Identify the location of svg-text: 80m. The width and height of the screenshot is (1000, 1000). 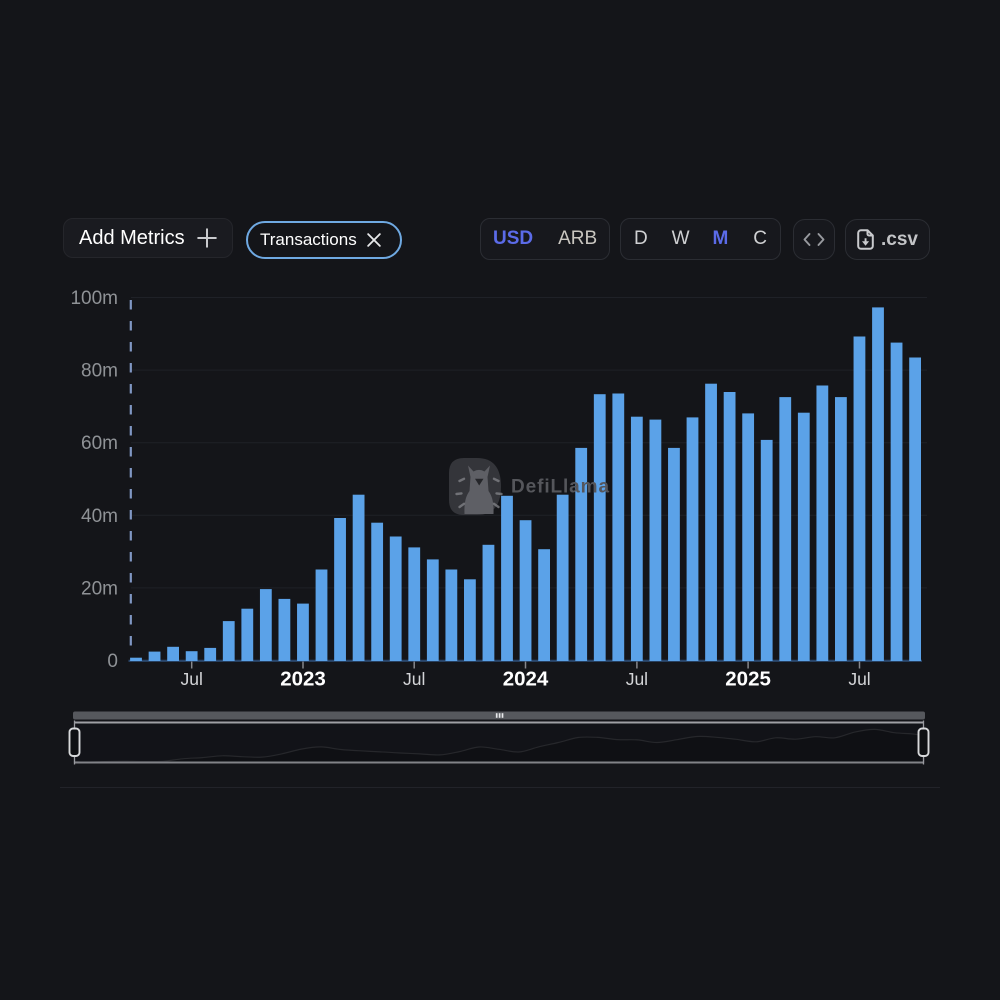
(99, 371).